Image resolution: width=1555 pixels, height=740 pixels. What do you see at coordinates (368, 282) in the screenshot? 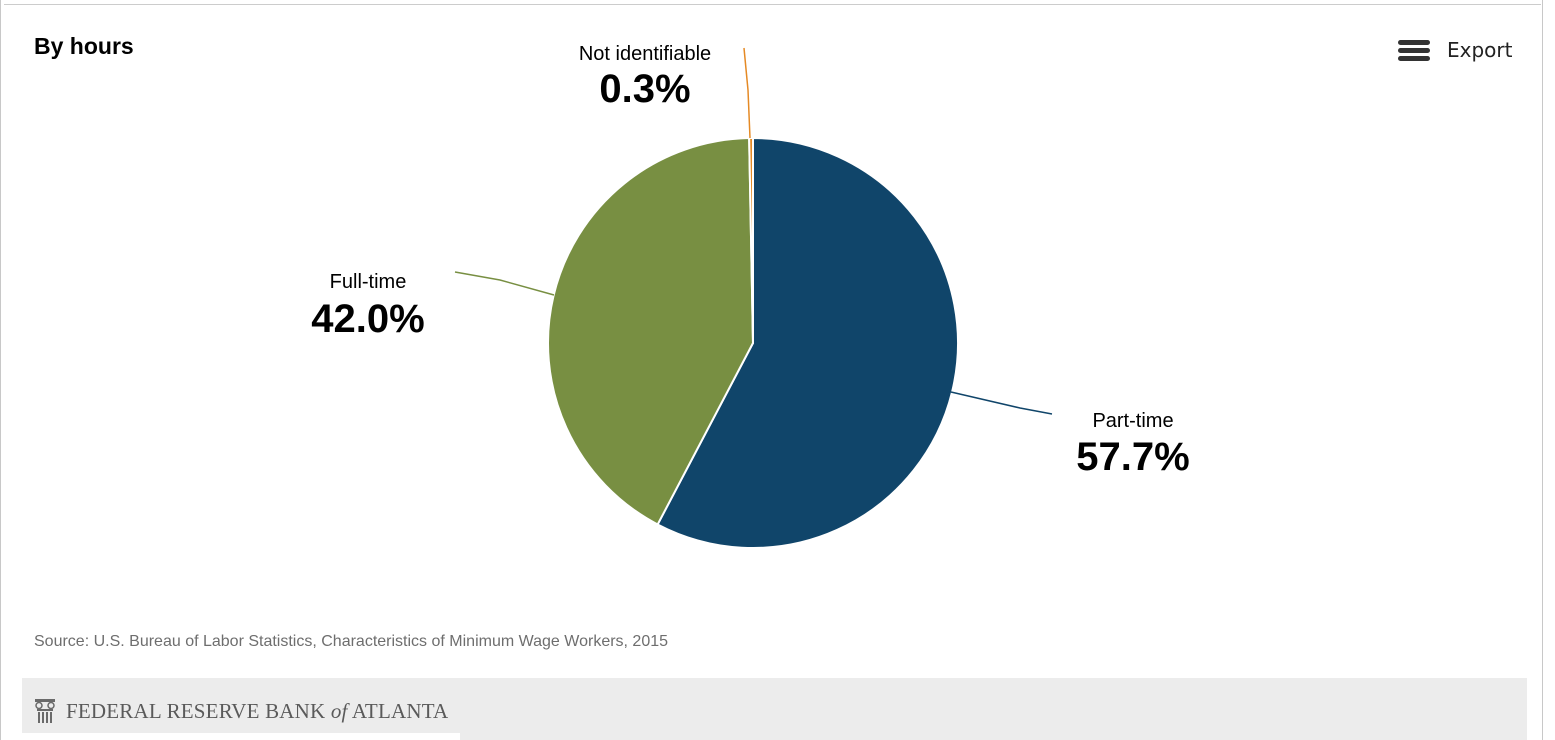
I see `slice-label-full-time: Full-time` at bounding box center [368, 282].